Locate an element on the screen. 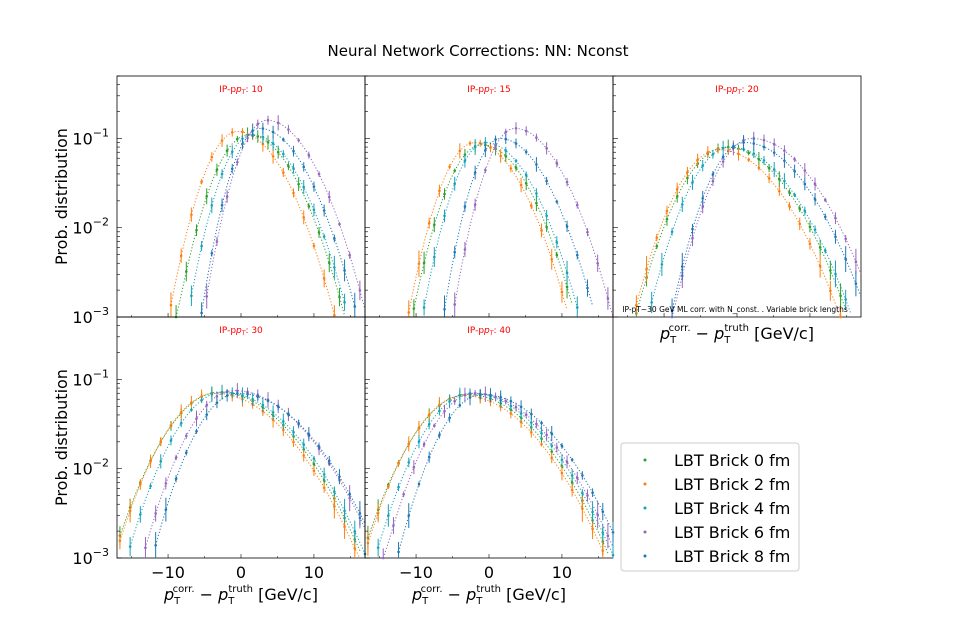 This screenshot has height=635, width=957. legend-label: LBT Brick 0 fm is located at coordinates (732, 460).